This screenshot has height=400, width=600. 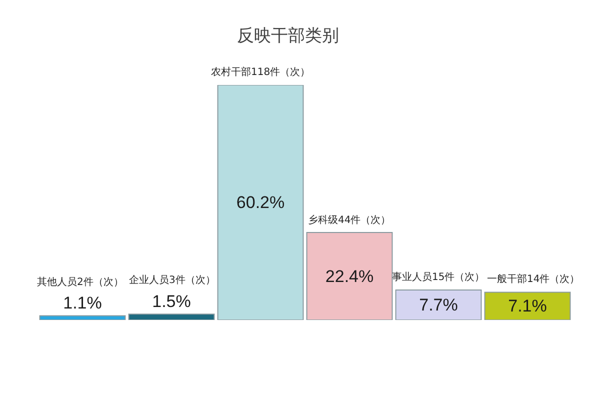 What do you see at coordinates (80, 282) in the screenshot?
I see `x-tick-label: 其他人员2件（次）` at bounding box center [80, 282].